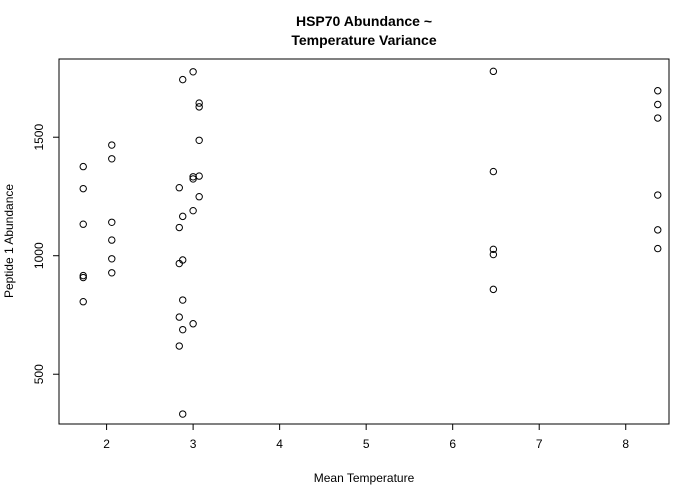 The width and height of the screenshot is (700, 500). What do you see at coordinates (364, 478) in the screenshot?
I see `x-axis-label: Mean Temperature` at bounding box center [364, 478].